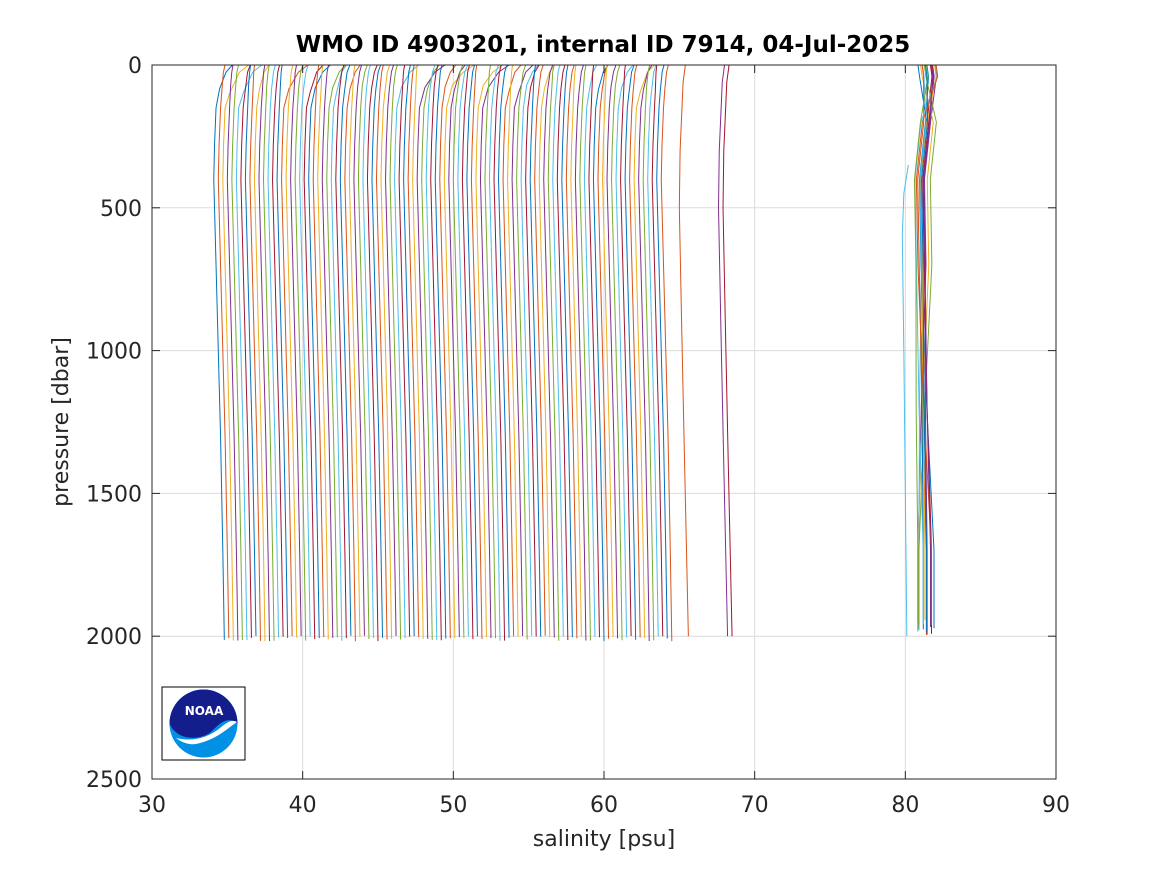 The image size is (1167, 875). Describe the element at coordinates (114, 352) in the screenshot. I see `y-tick-label: 1000` at that location.